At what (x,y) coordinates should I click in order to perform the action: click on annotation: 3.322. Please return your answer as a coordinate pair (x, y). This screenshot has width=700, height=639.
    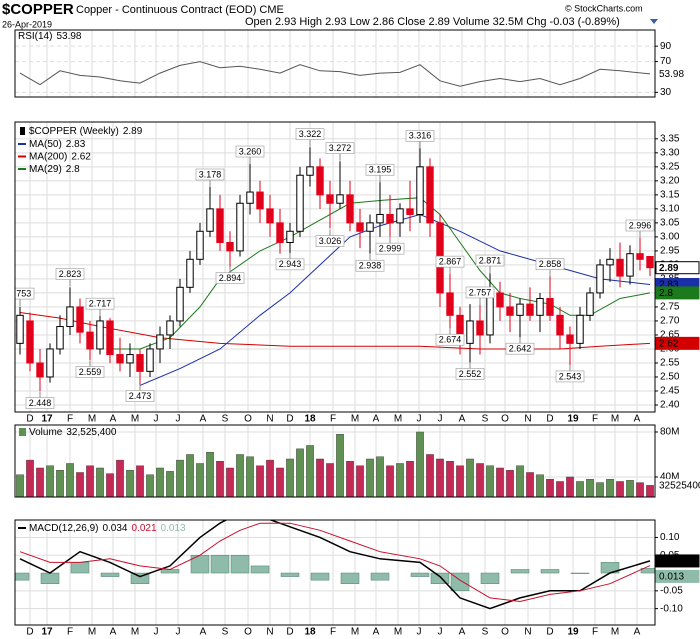
    Looking at the image, I should click on (310, 134).